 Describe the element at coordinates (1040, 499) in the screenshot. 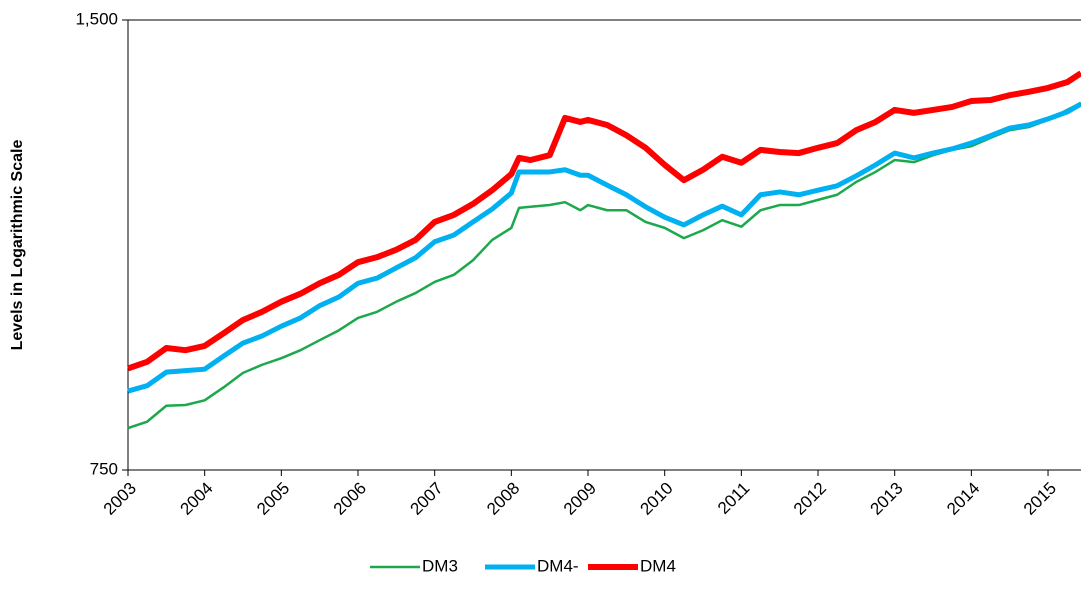

I see `x-tick-label: 2015` at that location.